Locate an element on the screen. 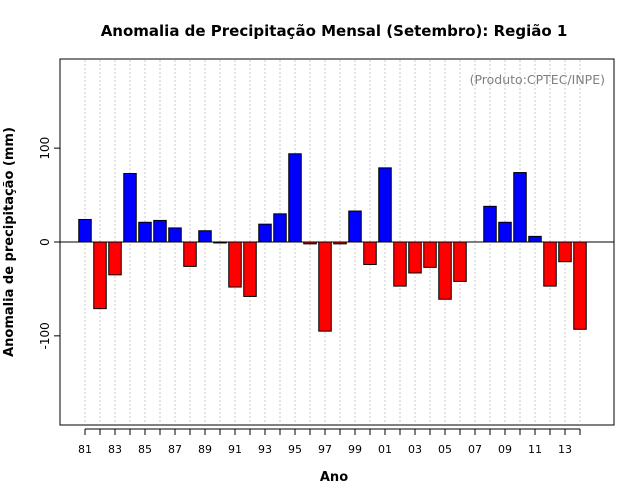 The width and height of the screenshot is (640, 500). y-tick-label: -100 is located at coordinates (45, 335).